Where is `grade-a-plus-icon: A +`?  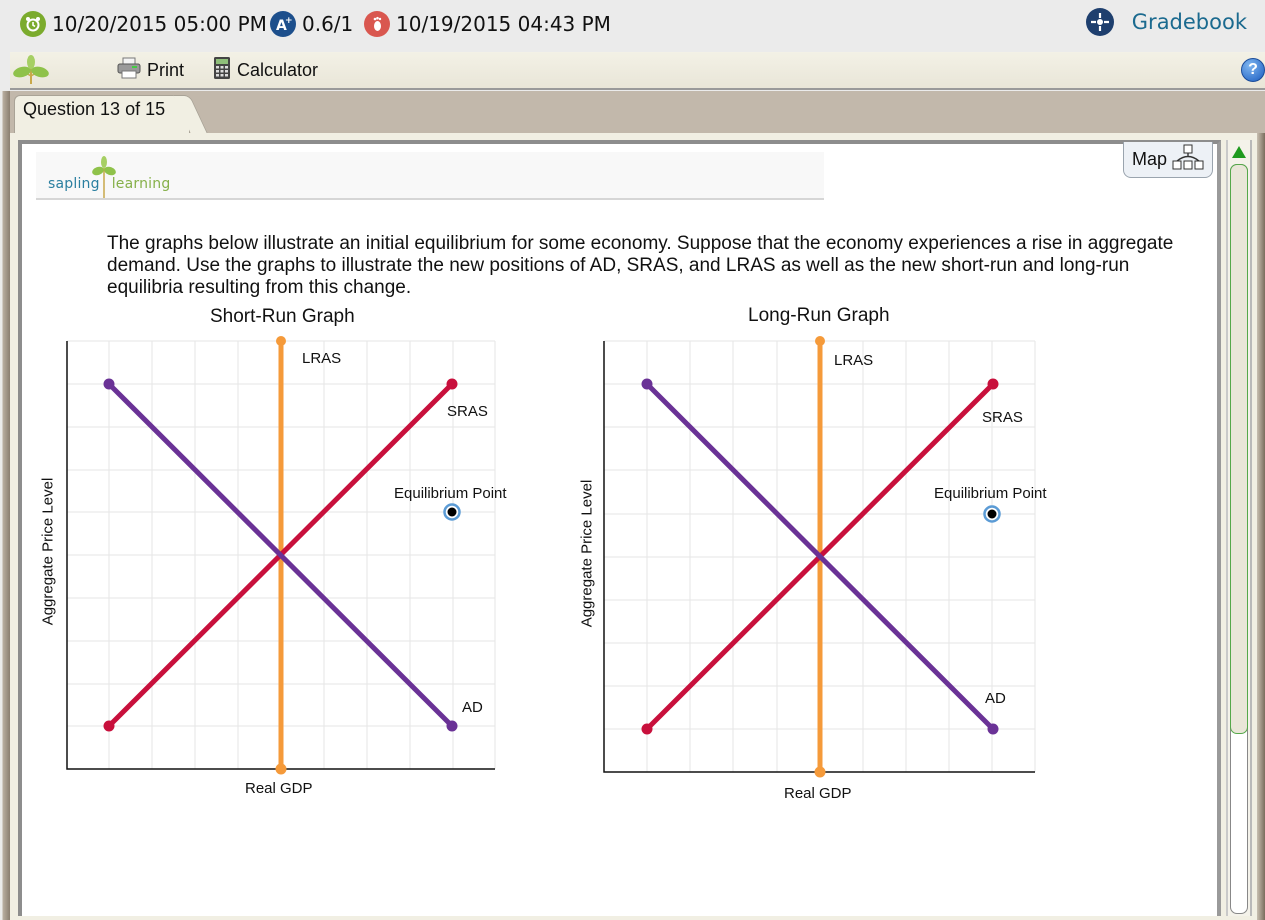 grade-a-plus-icon: A + is located at coordinates (283, 24).